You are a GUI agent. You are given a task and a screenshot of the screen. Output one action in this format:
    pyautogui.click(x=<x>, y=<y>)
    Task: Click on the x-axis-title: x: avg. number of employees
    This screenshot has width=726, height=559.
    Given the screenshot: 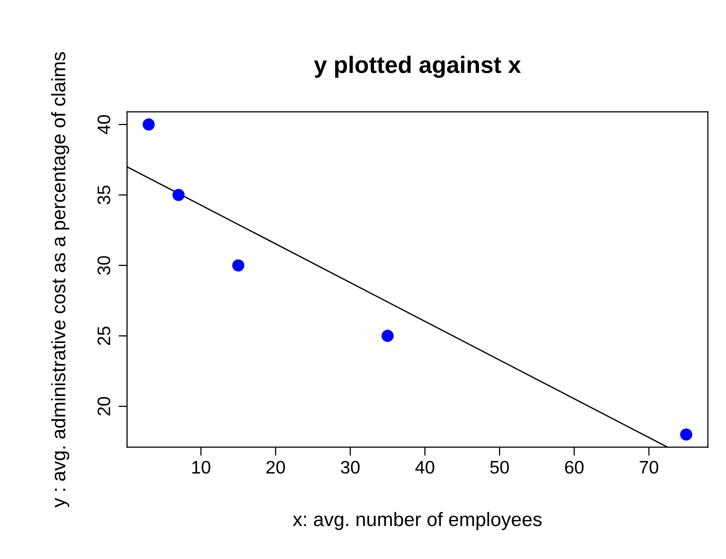 What is the action you would take?
    pyautogui.click(x=417, y=521)
    